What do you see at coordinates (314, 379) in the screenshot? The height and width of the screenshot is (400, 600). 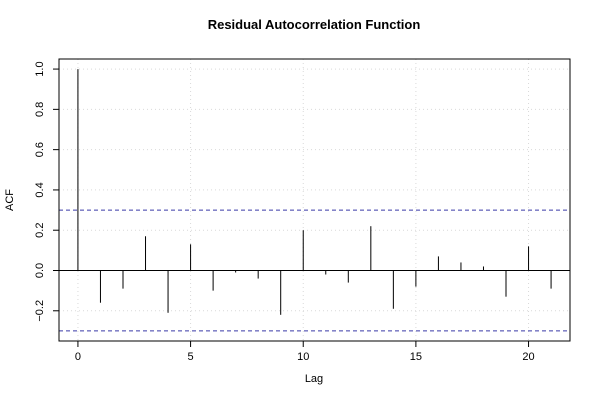 I see `x-axis-label: Lag` at bounding box center [314, 379].